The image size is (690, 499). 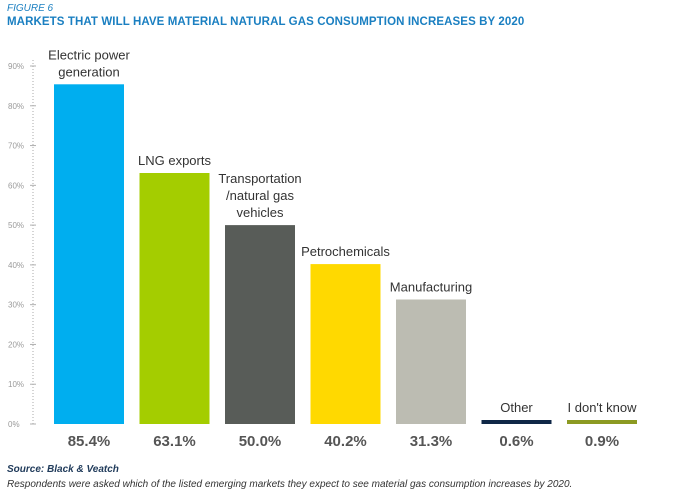 I want to click on category-label: LNG exports, so click(x=174, y=160).